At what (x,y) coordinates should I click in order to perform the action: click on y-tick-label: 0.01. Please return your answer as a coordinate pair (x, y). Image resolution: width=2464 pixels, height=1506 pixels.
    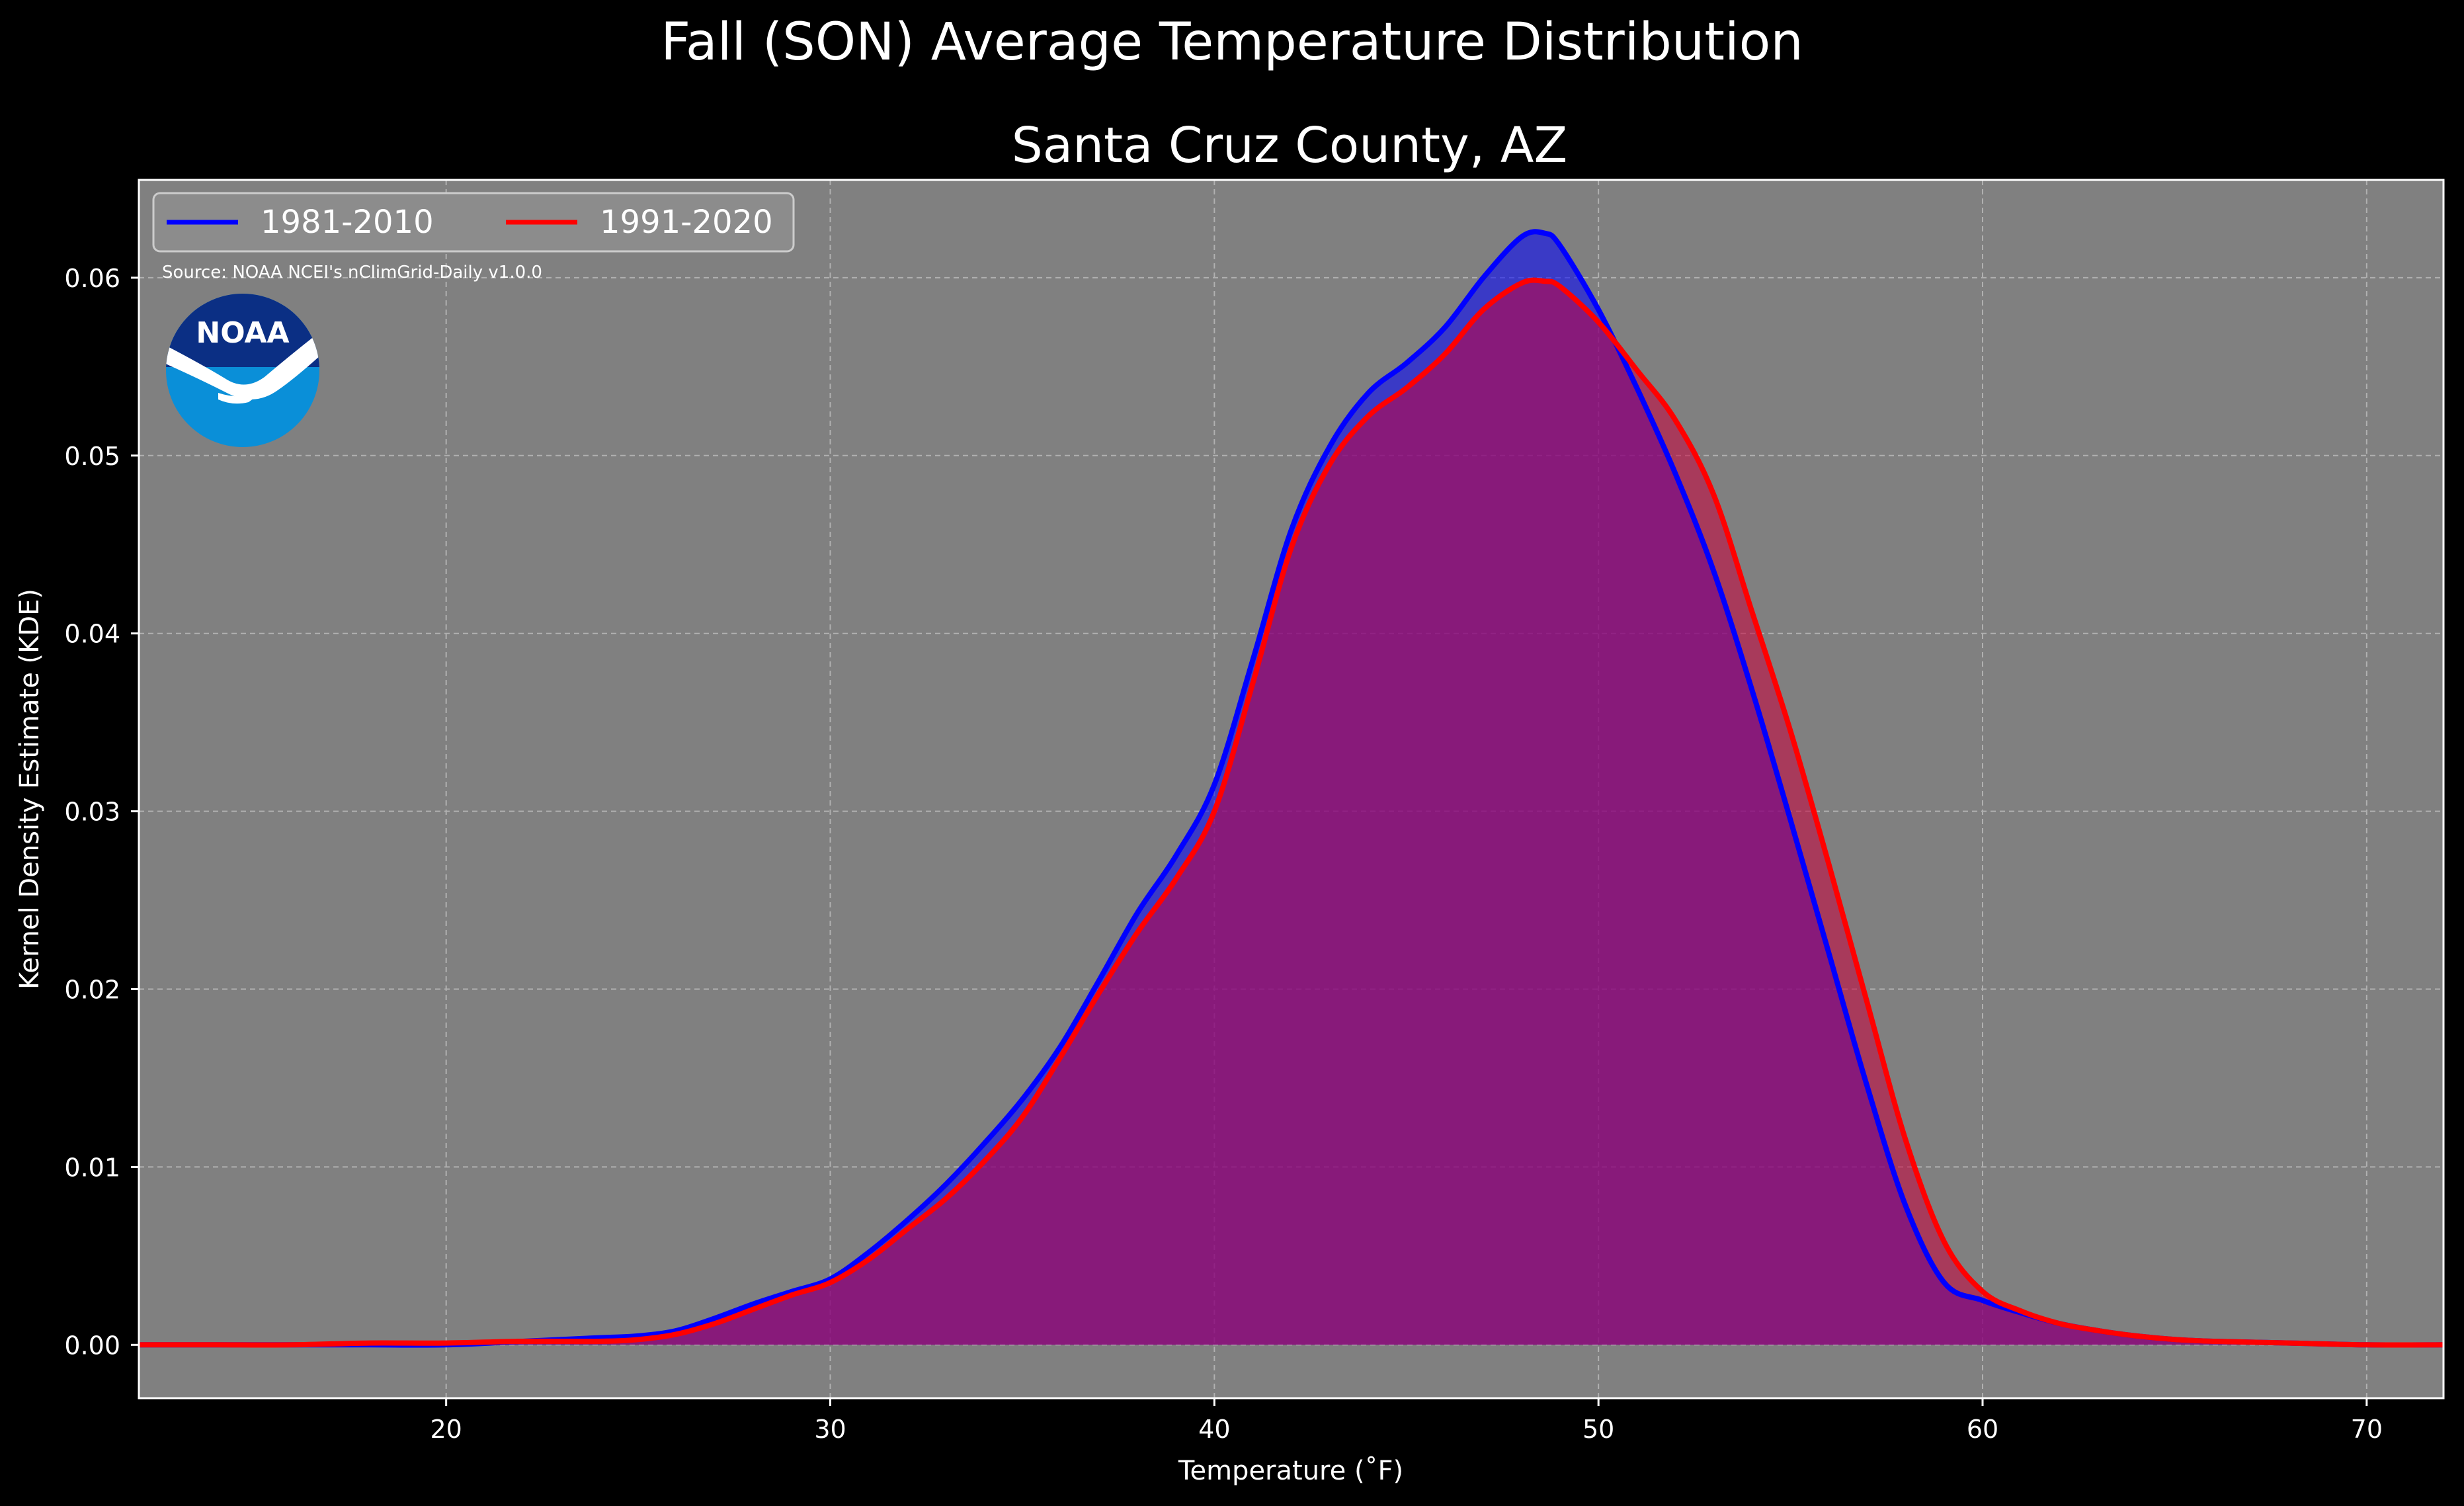
    Looking at the image, I should click on (92, 1167).